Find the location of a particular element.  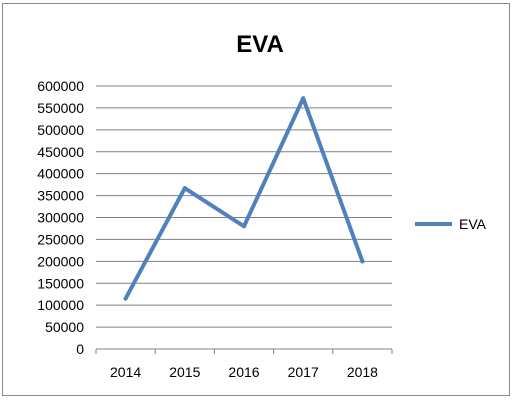

legend-label-eva: EVA is located at coordinates (473, 224).